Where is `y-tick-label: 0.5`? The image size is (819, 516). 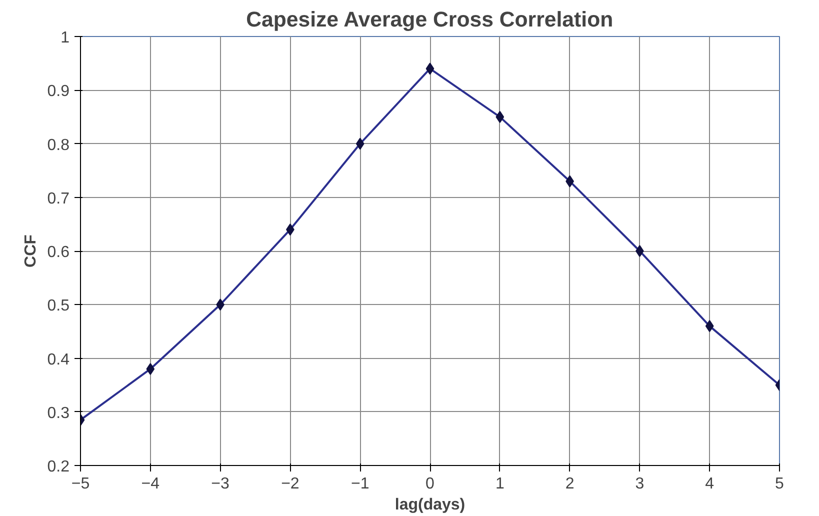
y-tick-label: 0.5 is located at coordinates (58, 306).